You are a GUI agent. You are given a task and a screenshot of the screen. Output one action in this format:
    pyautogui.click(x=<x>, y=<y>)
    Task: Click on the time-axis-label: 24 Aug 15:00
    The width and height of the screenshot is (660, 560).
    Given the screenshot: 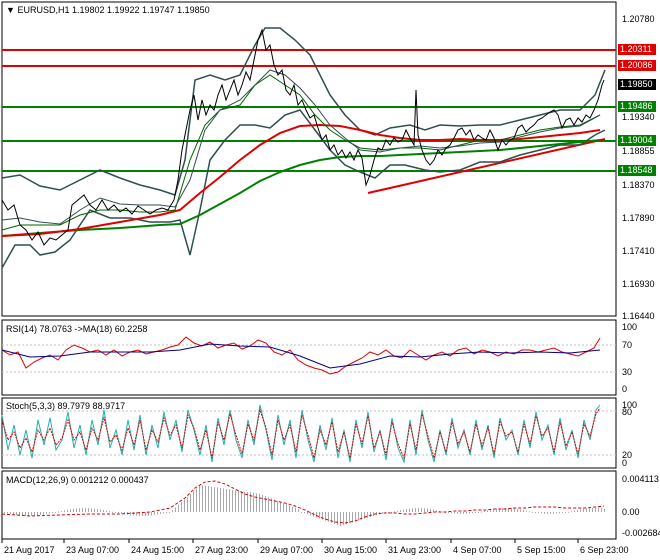 What is the action you would take?
    pyautogui.click(x=158, y=550)
    